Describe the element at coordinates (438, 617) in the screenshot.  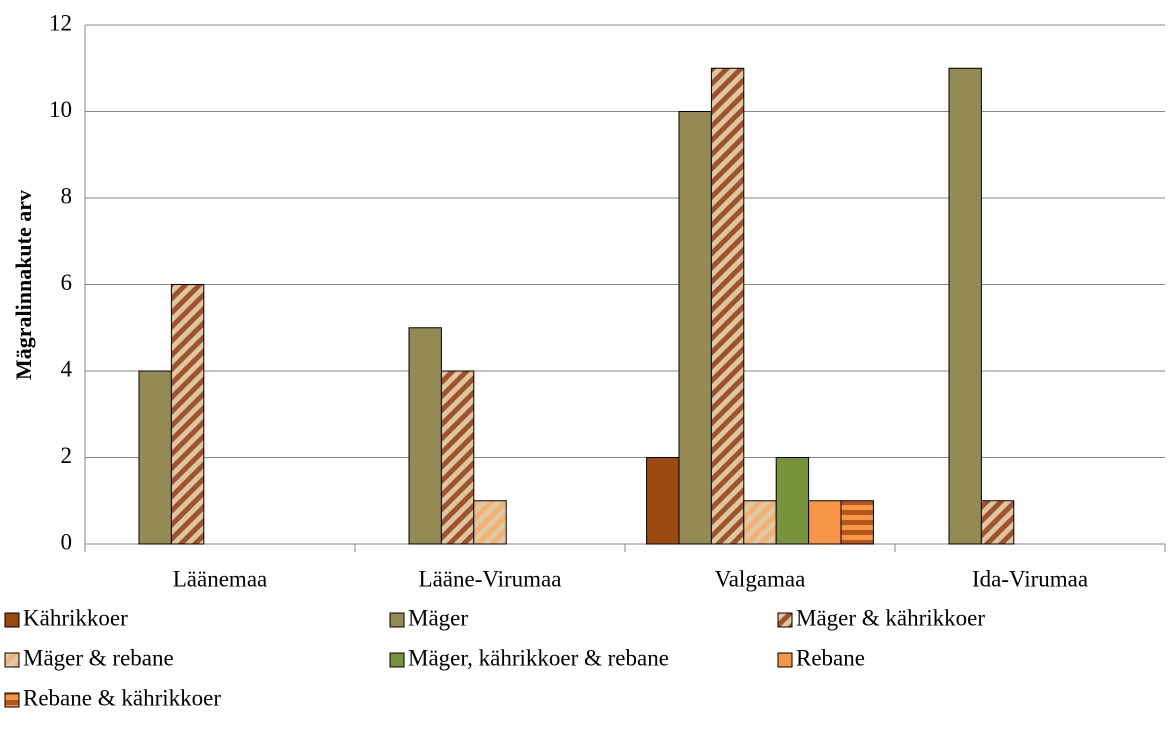
I see `legend-label: Mäger` at that location.